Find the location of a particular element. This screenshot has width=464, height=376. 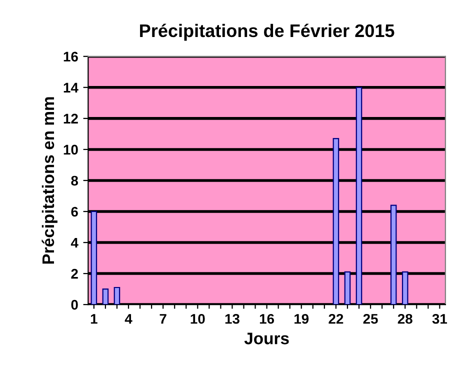

y-tick-label: 14 is located at coordinates (71, 87).